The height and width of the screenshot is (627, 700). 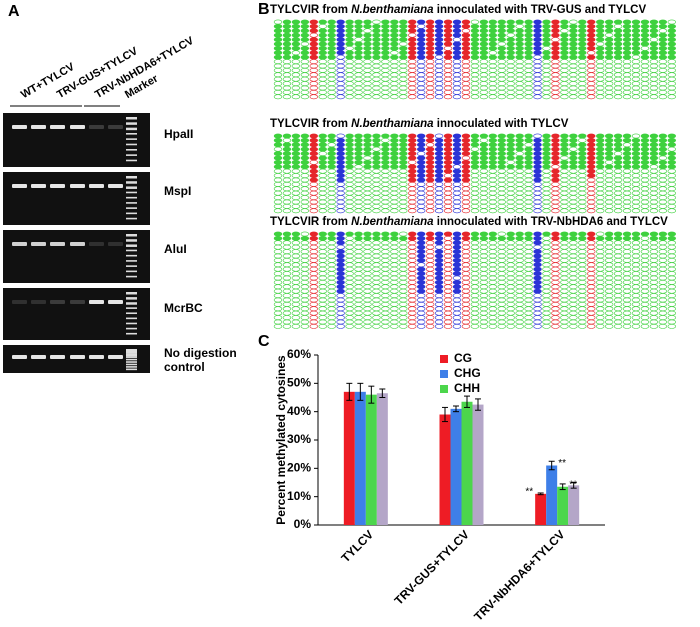 What do you see at coordinates (463, 358) in the screenshot?
I see `legend-label: CG` at bounding box center [463, 358].